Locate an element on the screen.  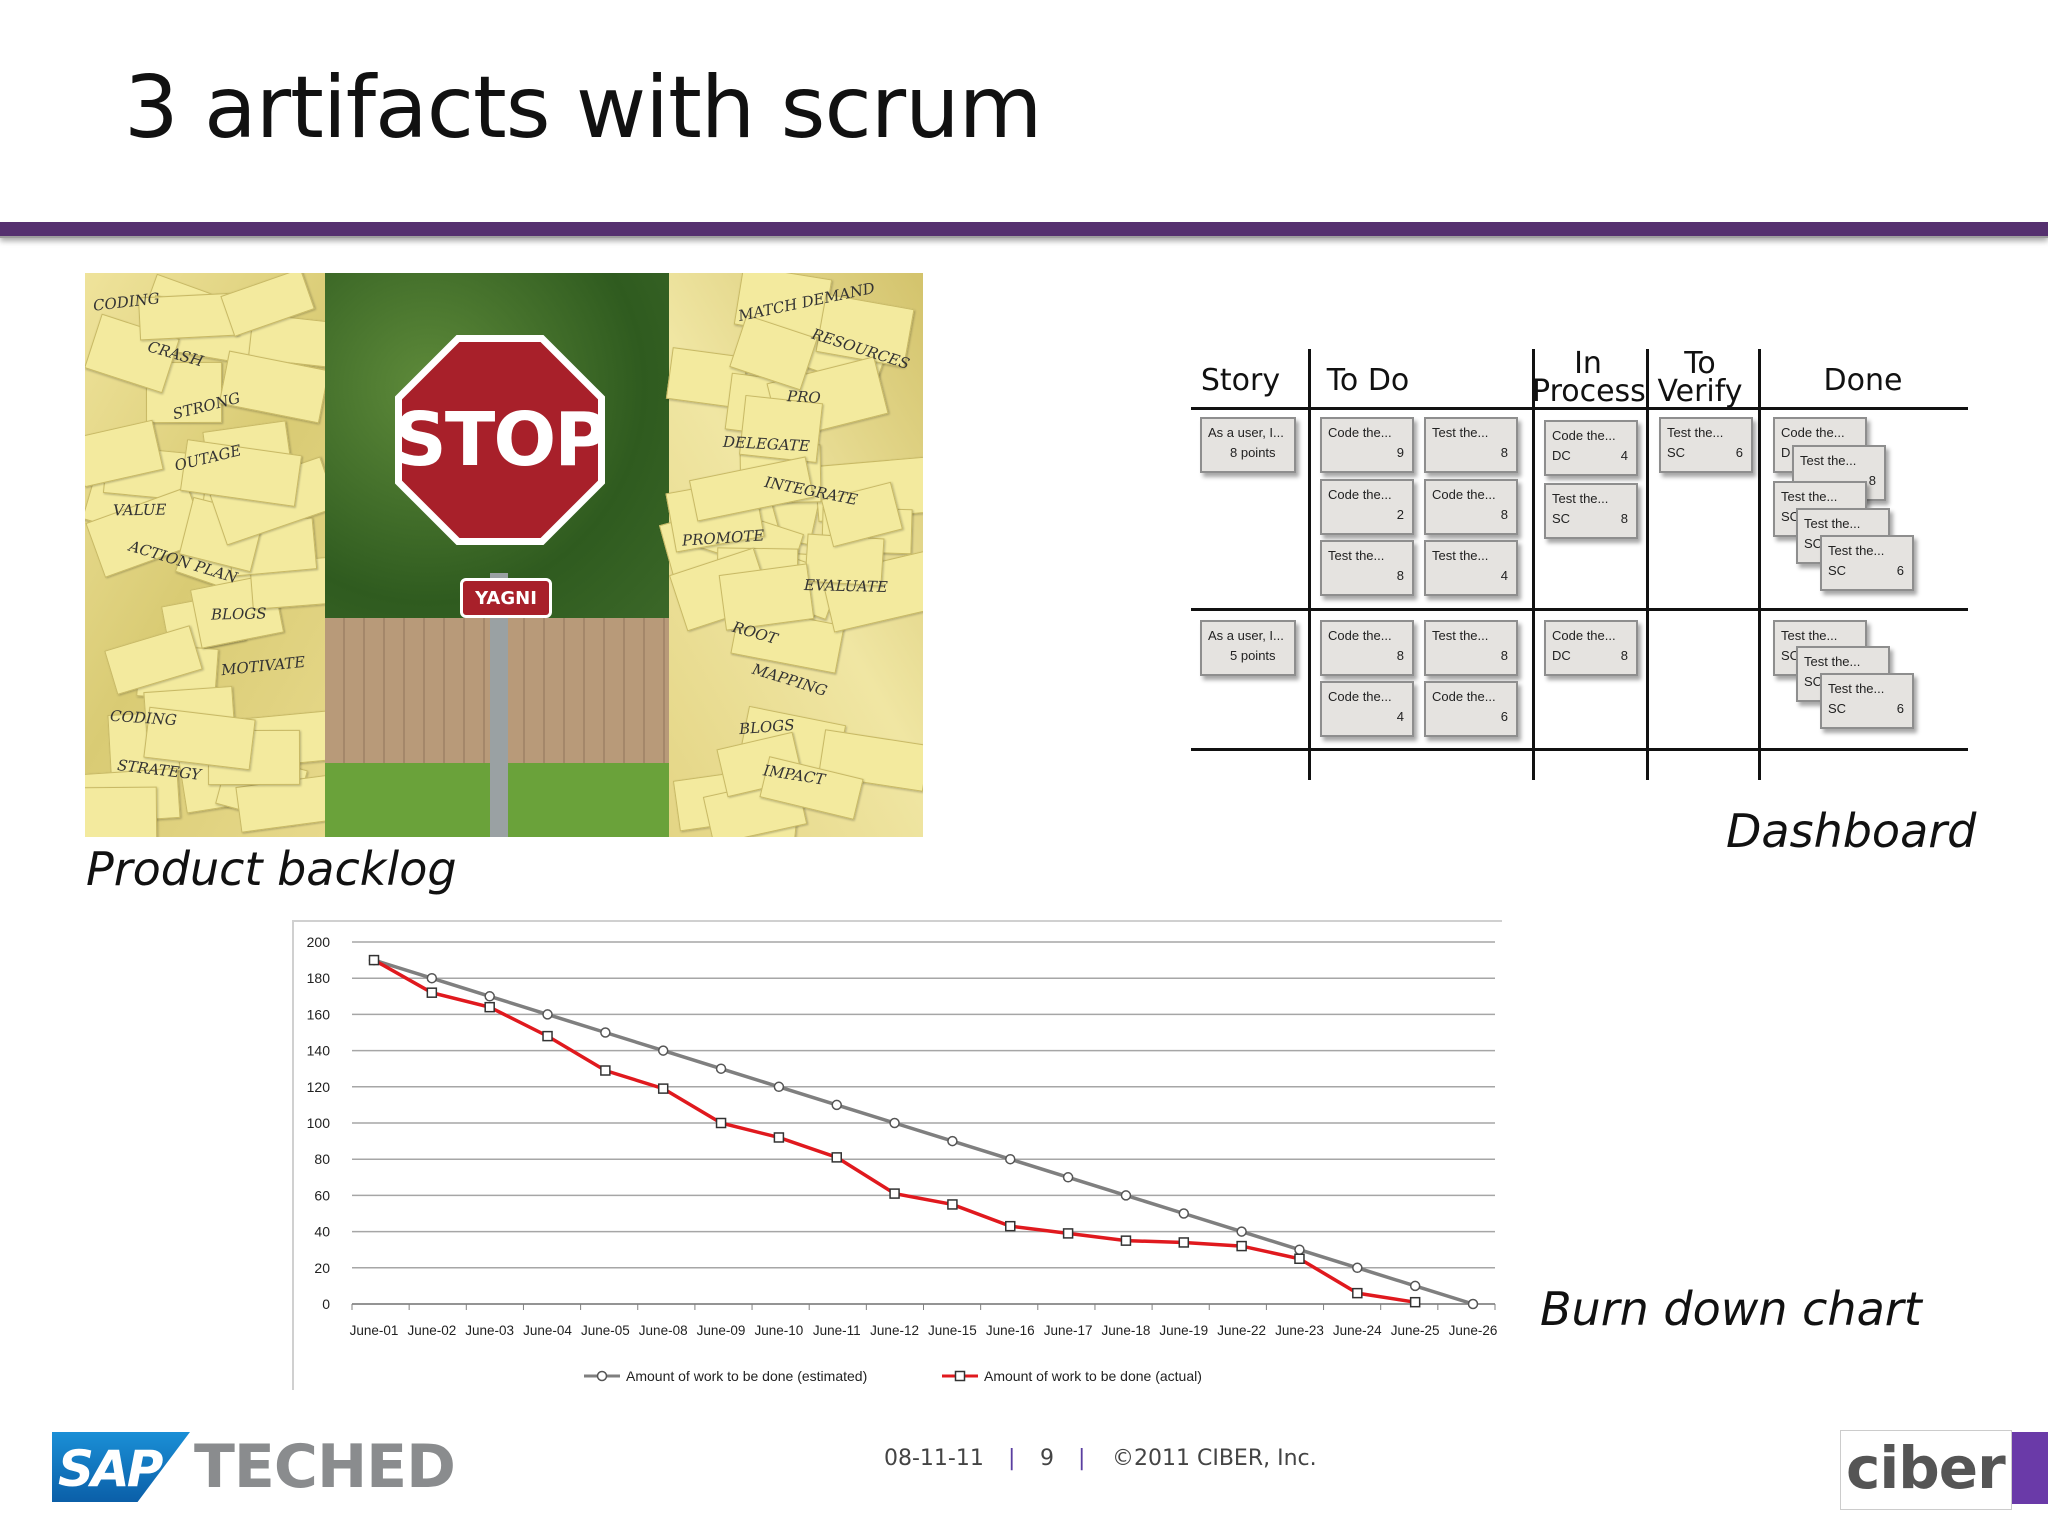
task-card-points: 9 is located at coordinates (1400, 452).